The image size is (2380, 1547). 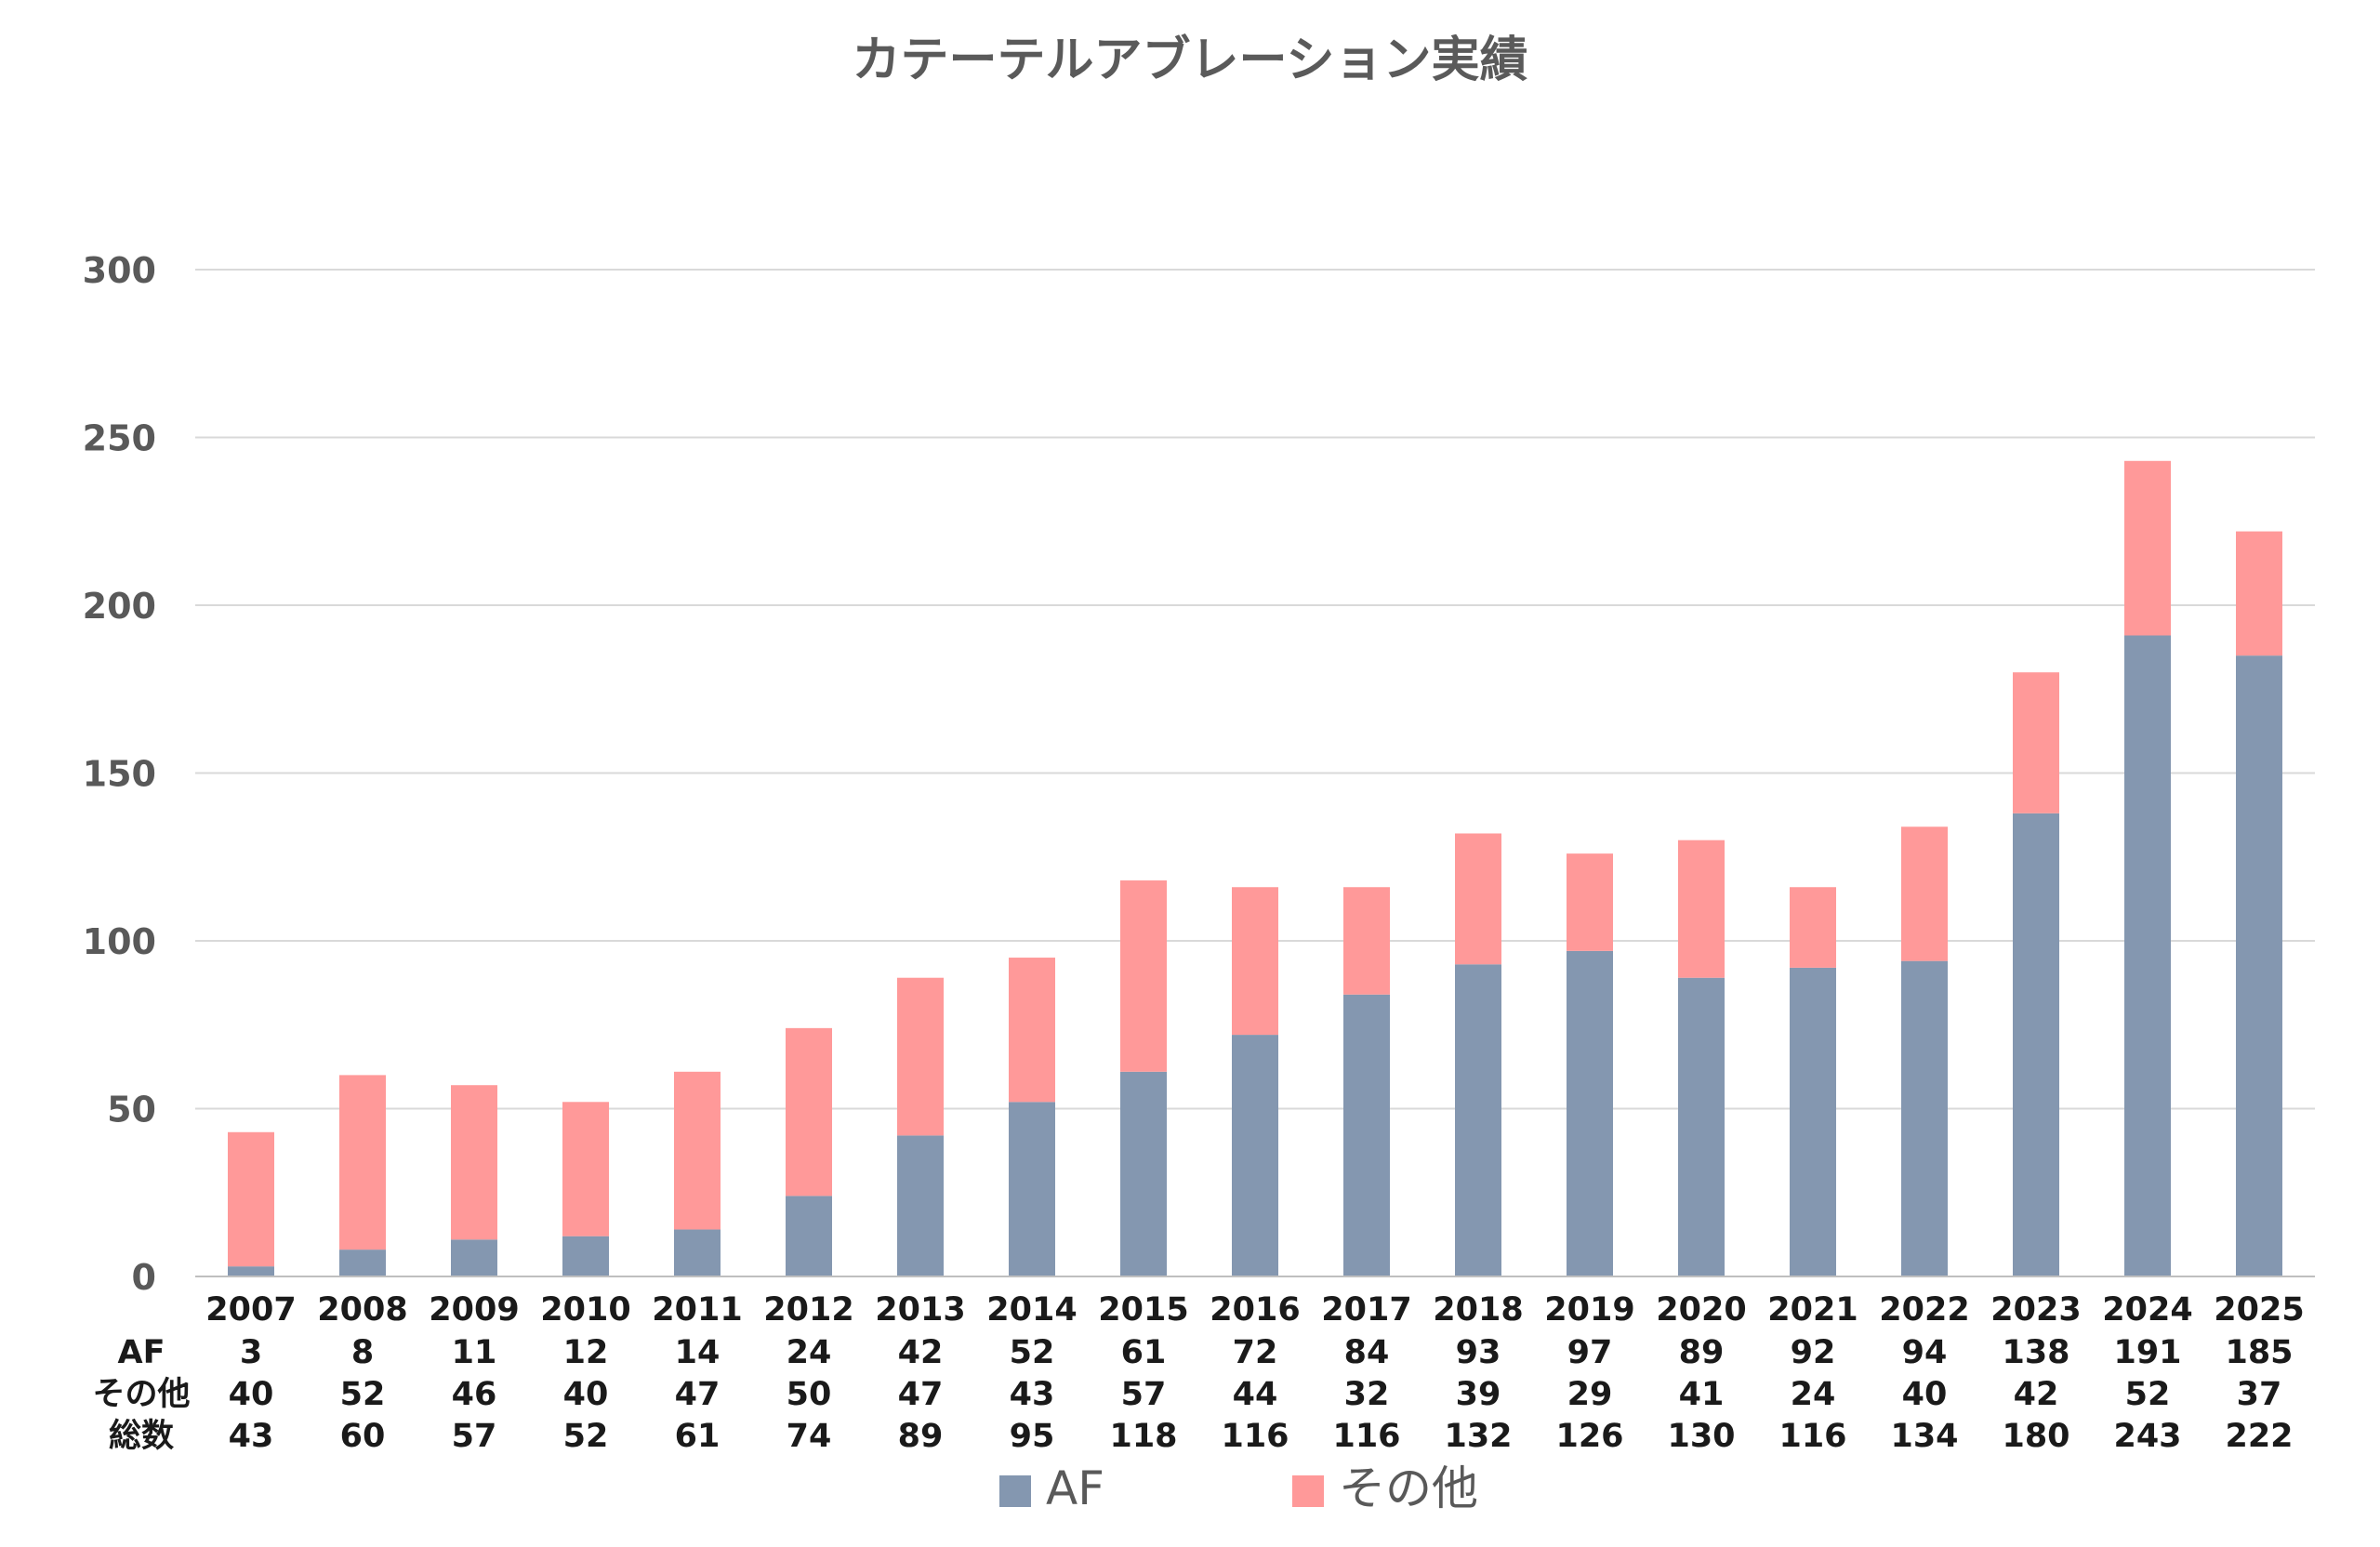 I want to click on bar-other-2016, so click(x=1255, y=961).